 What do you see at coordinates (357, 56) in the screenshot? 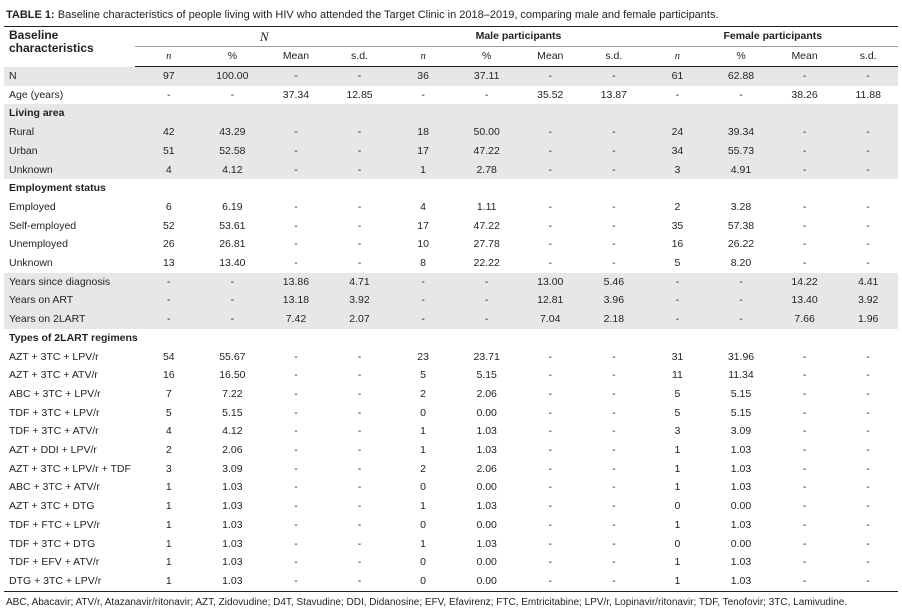
I see `column-header: s.d.` at bounding box center [357, 56].